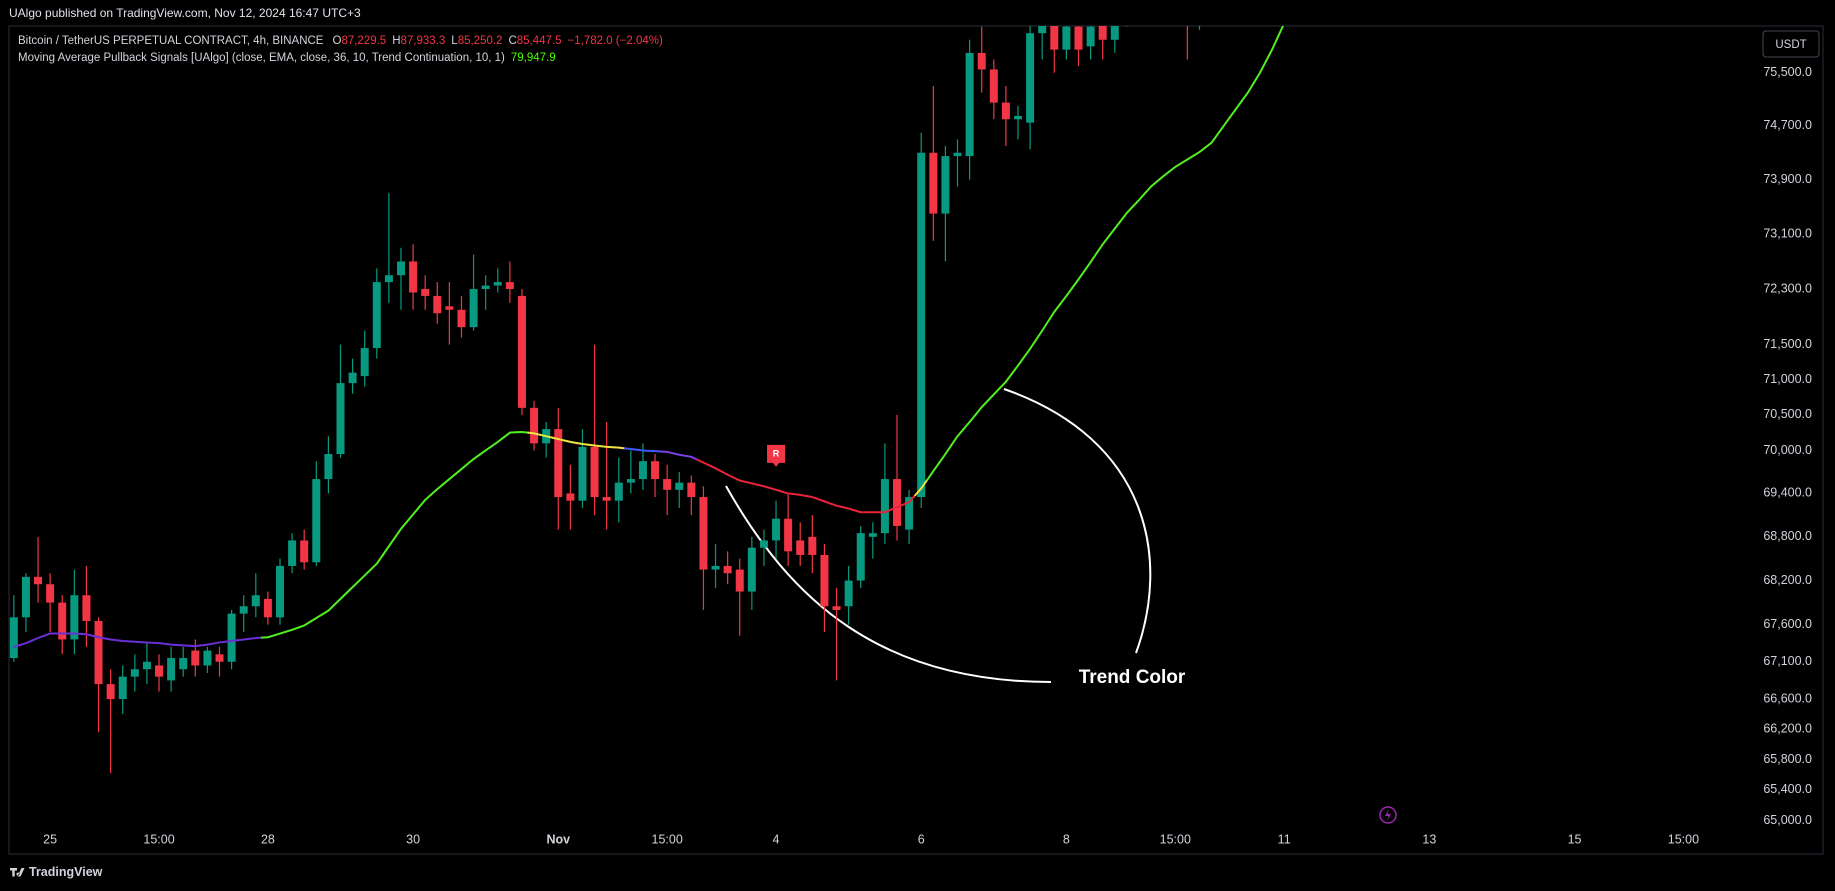 The width and height of the screenshot is (1835, 891). Describe the element at coordinates (1787, 698) in the screenshot. I see `y-tick-label: 66,600.0` at that location.